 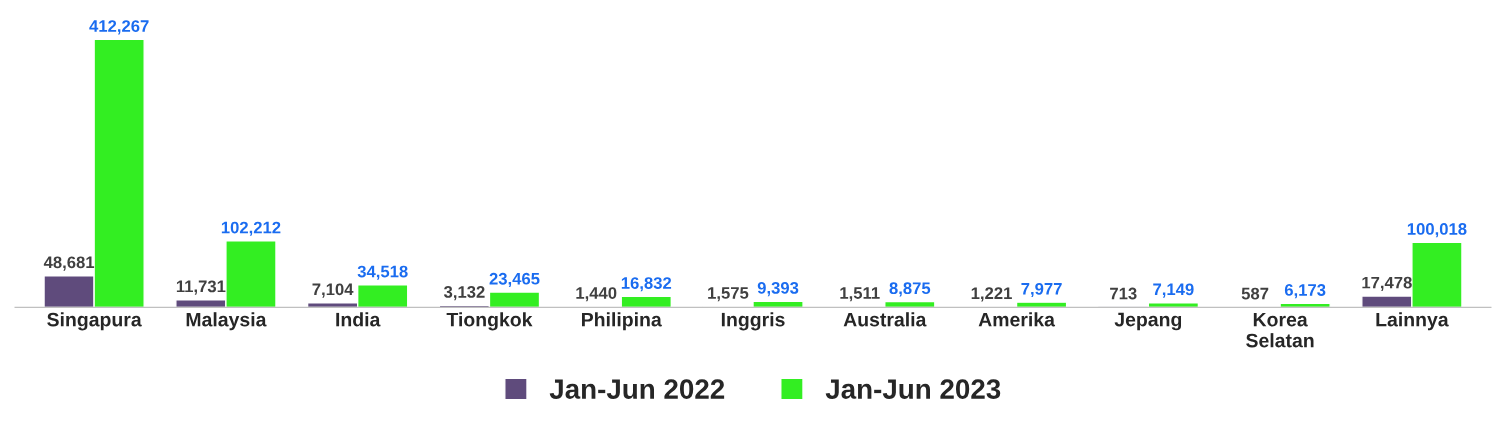 I want to click on data-label: 7,977, so click(x=1041, y=290).